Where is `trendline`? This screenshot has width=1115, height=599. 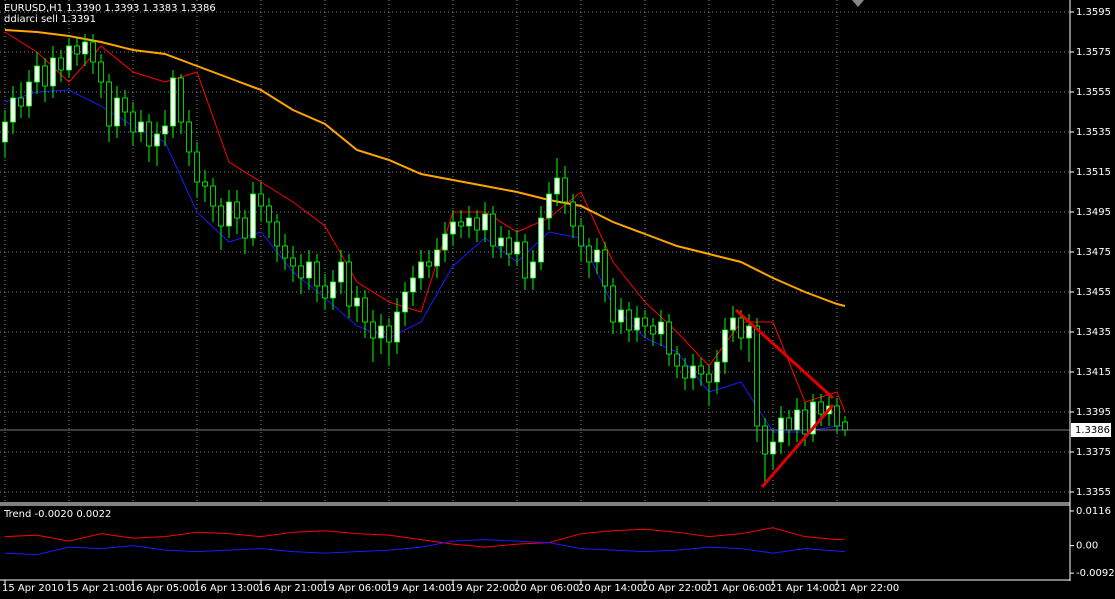 trendline is located at coordinates (784, 354).